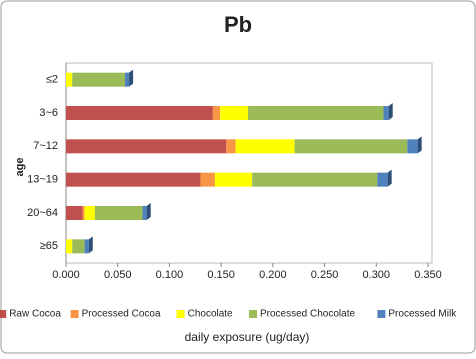 Image resolution: width=476 pixels, height=359 pixels. I want to click on y-tick-label: 13~19, so click(42, 180).